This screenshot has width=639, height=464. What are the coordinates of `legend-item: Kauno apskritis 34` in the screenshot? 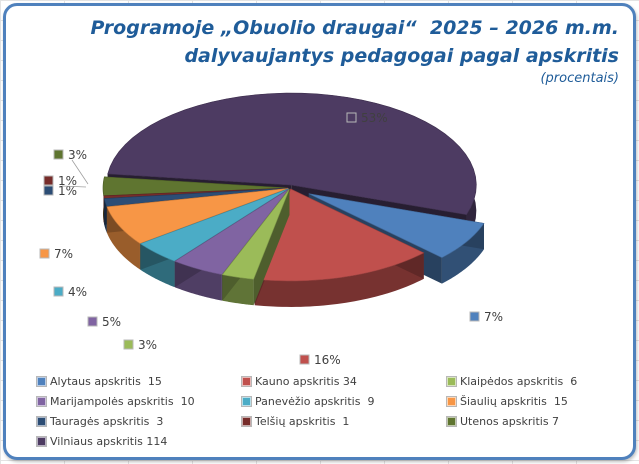 It's located at (343, 381).